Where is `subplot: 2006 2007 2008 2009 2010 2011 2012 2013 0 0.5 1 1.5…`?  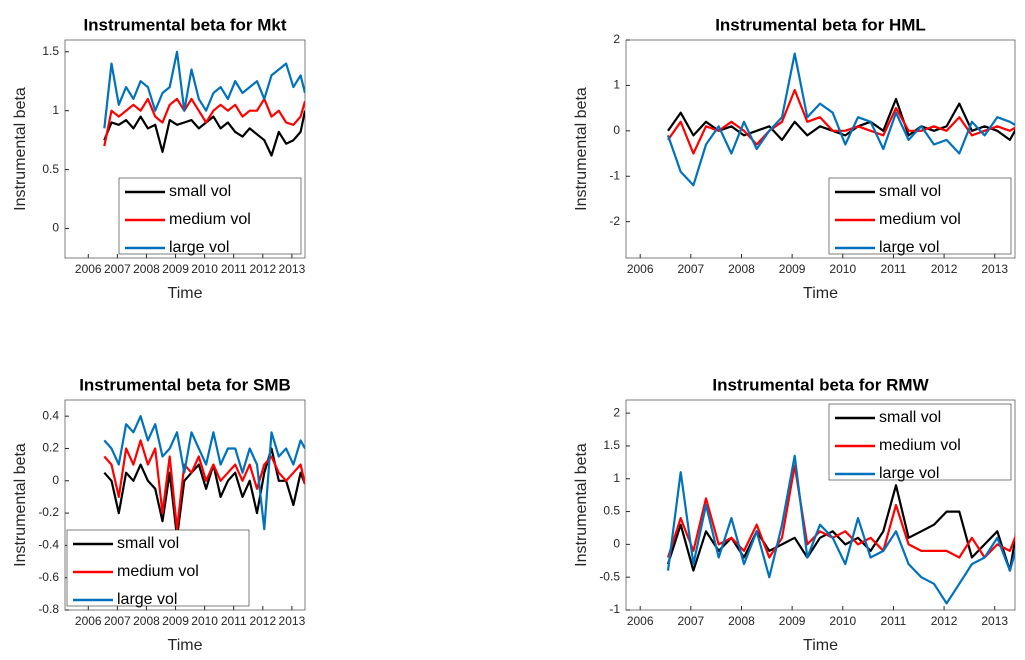 subplot: 2006 2007 2008 2009 2010 2011 2012 2013 0 0.5 1 1.5… is located at coordinates (158, 158).